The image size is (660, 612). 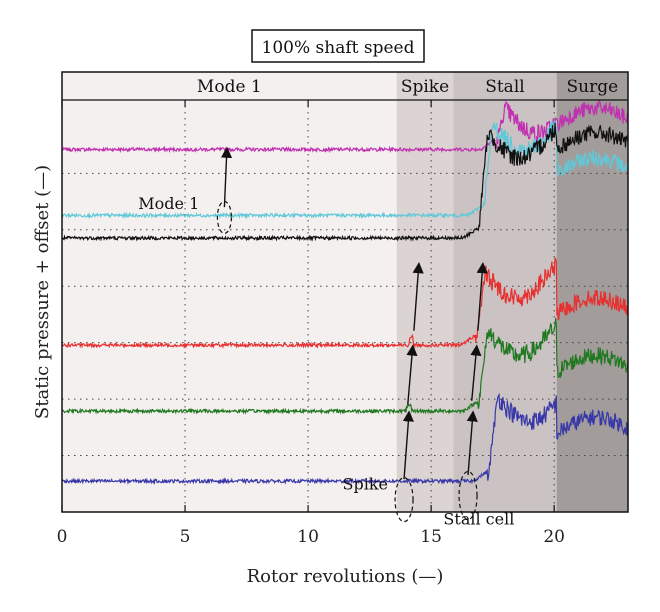 I want to click on region-label-spike: Spike, so click(x=425, y=87).